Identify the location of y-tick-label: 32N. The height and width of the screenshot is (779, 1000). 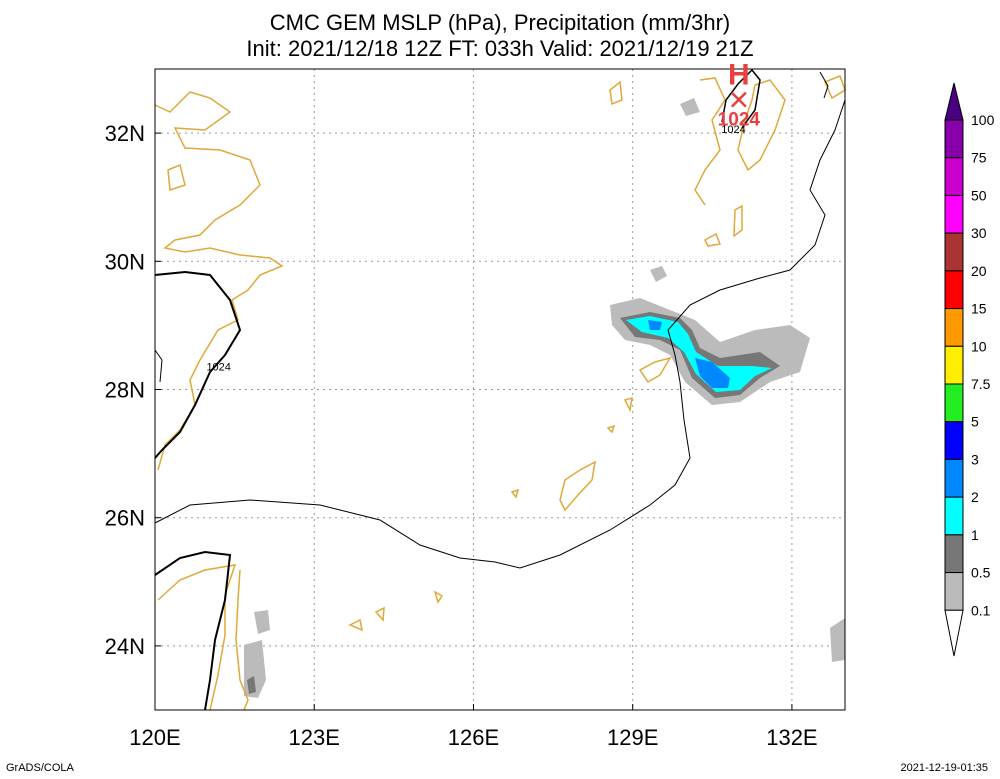
(125, 133).